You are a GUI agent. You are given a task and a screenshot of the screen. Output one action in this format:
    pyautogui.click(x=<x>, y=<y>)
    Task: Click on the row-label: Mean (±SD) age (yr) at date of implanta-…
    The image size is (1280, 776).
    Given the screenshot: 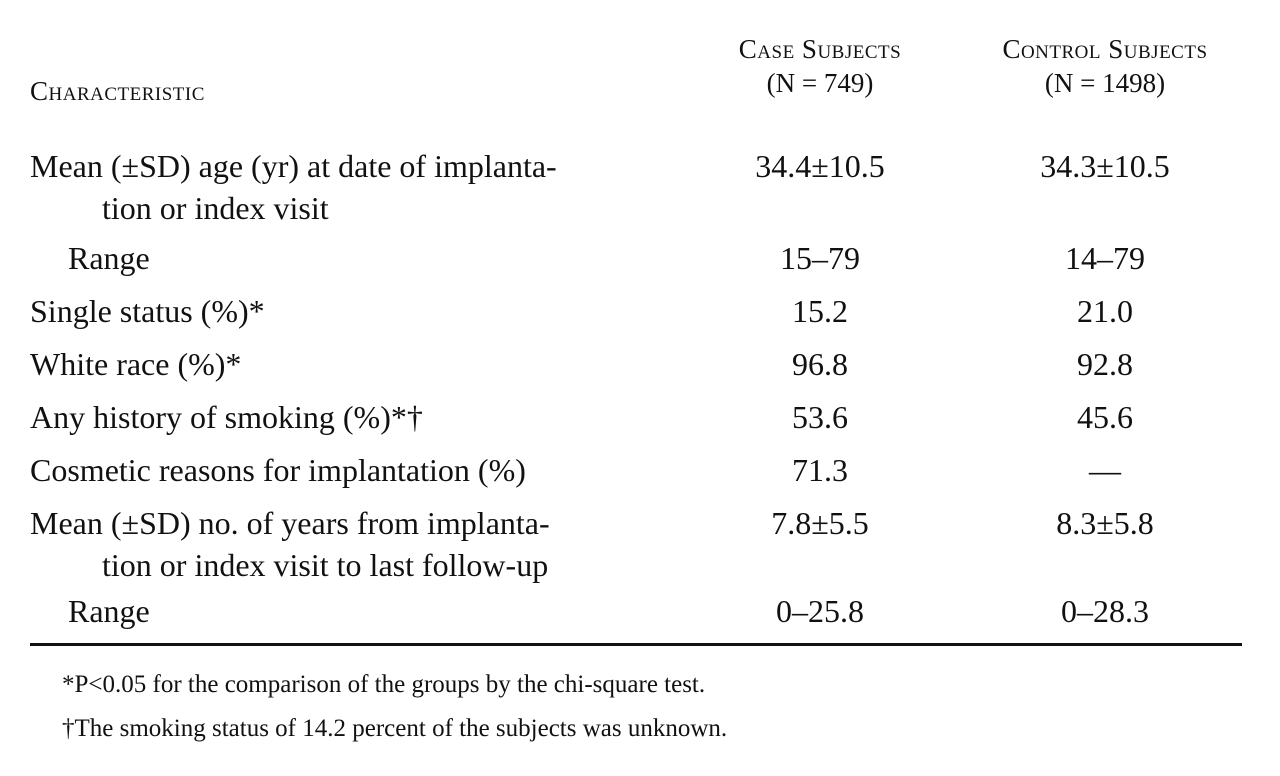 What is the action you would take?
    pyautogui.click(x=330, y=187)
    